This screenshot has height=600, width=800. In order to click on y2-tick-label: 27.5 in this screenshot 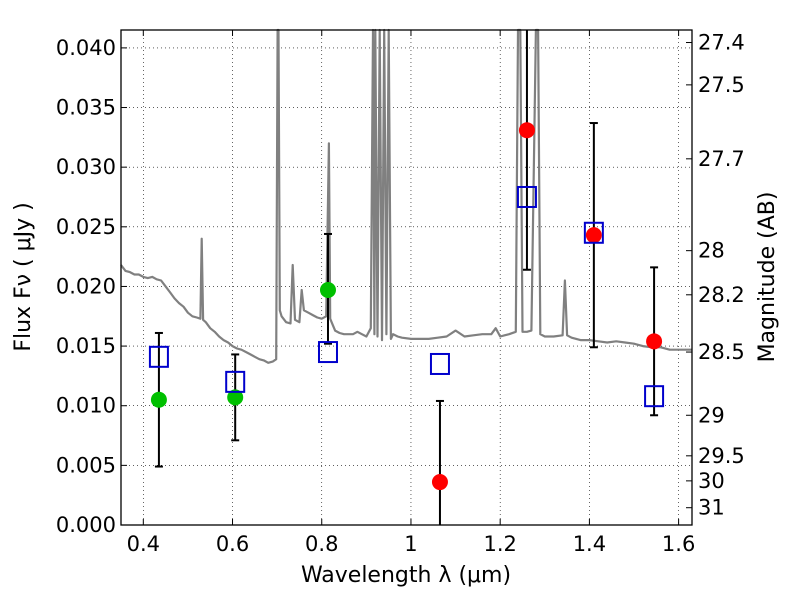, I will do `click(721, 85)`.